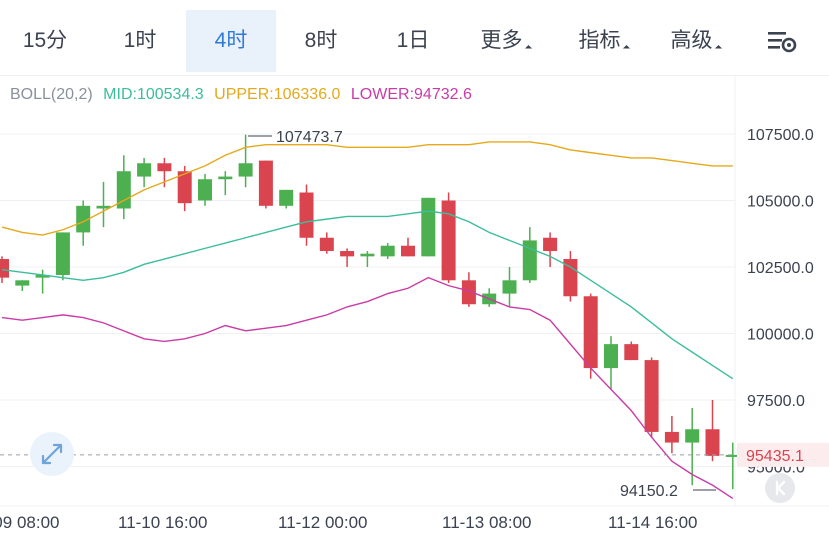  What do you see at coordinates (411, 94) in the screenshot?
I see `boll-lower: LOWER:94732.6` at bounding box center [411, 94].